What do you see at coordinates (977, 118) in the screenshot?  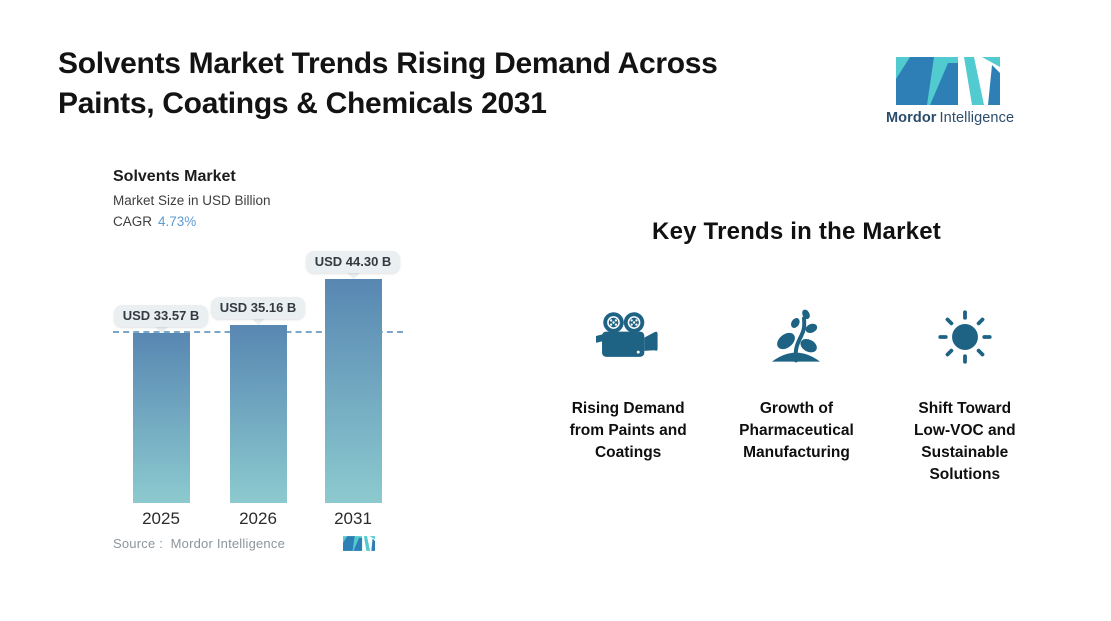 I see `brand-name-regular: Intelligence` at bounding box center [977, 118].